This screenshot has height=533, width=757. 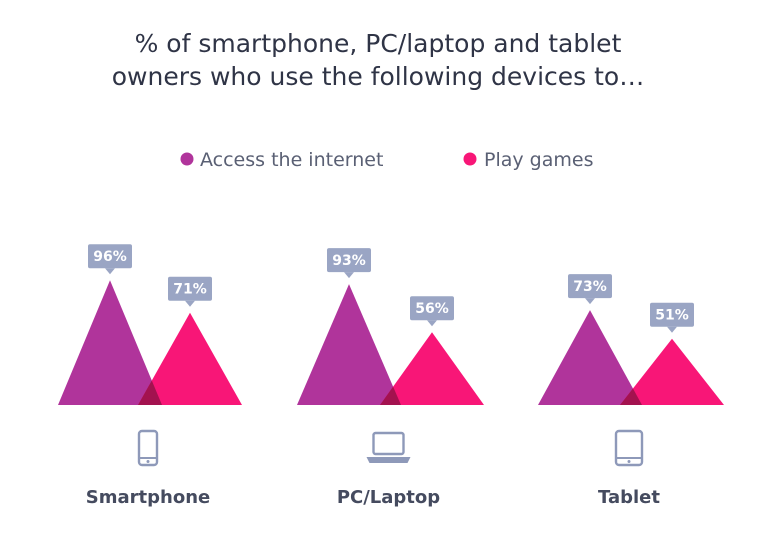 I want to click on value-label-access-internet-2: 73%, so click(x=590, y=287).